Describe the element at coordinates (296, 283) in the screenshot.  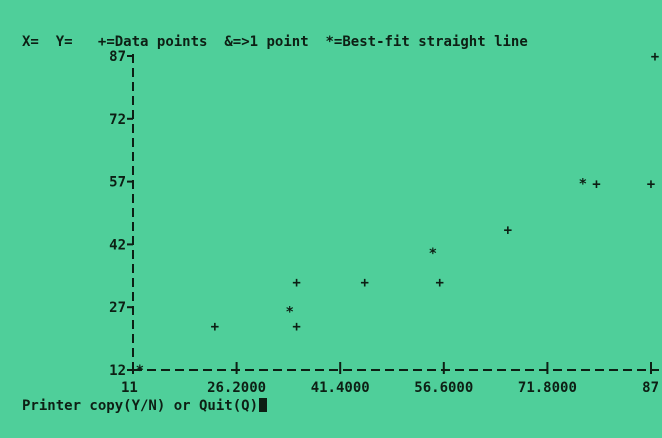
I see `data-point-2: +` at that location.